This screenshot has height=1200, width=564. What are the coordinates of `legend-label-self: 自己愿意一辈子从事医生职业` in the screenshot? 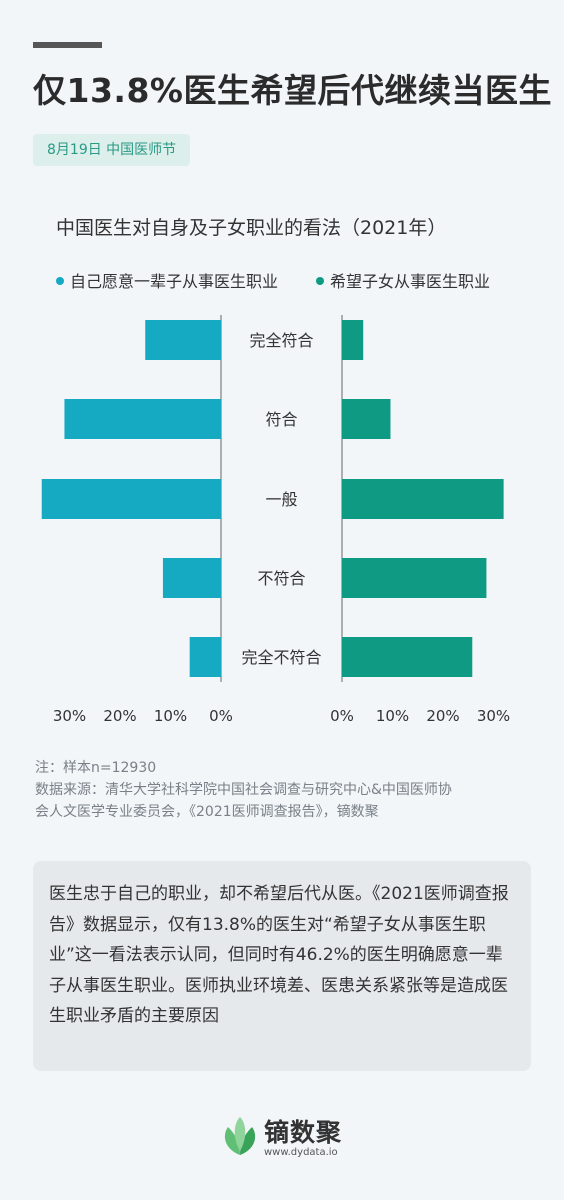 It's located at (174, 281).